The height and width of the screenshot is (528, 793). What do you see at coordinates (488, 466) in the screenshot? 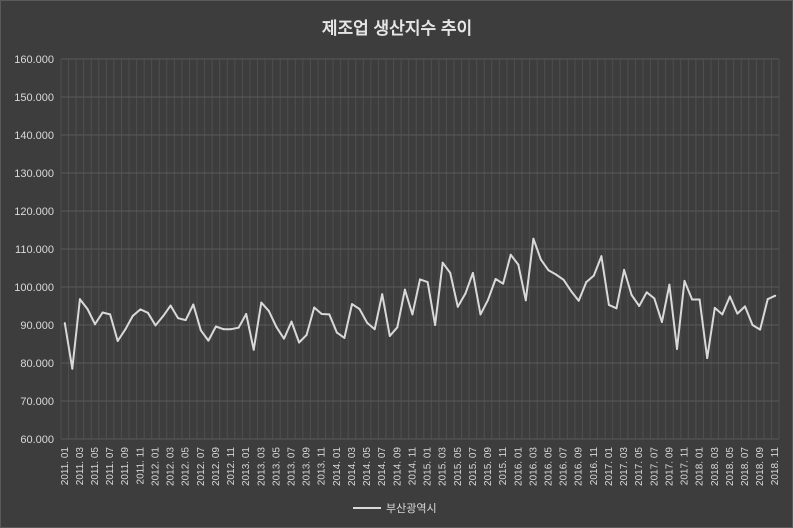
I see `x-tick-label: 2015. 09` at bounding box center [488, 466].